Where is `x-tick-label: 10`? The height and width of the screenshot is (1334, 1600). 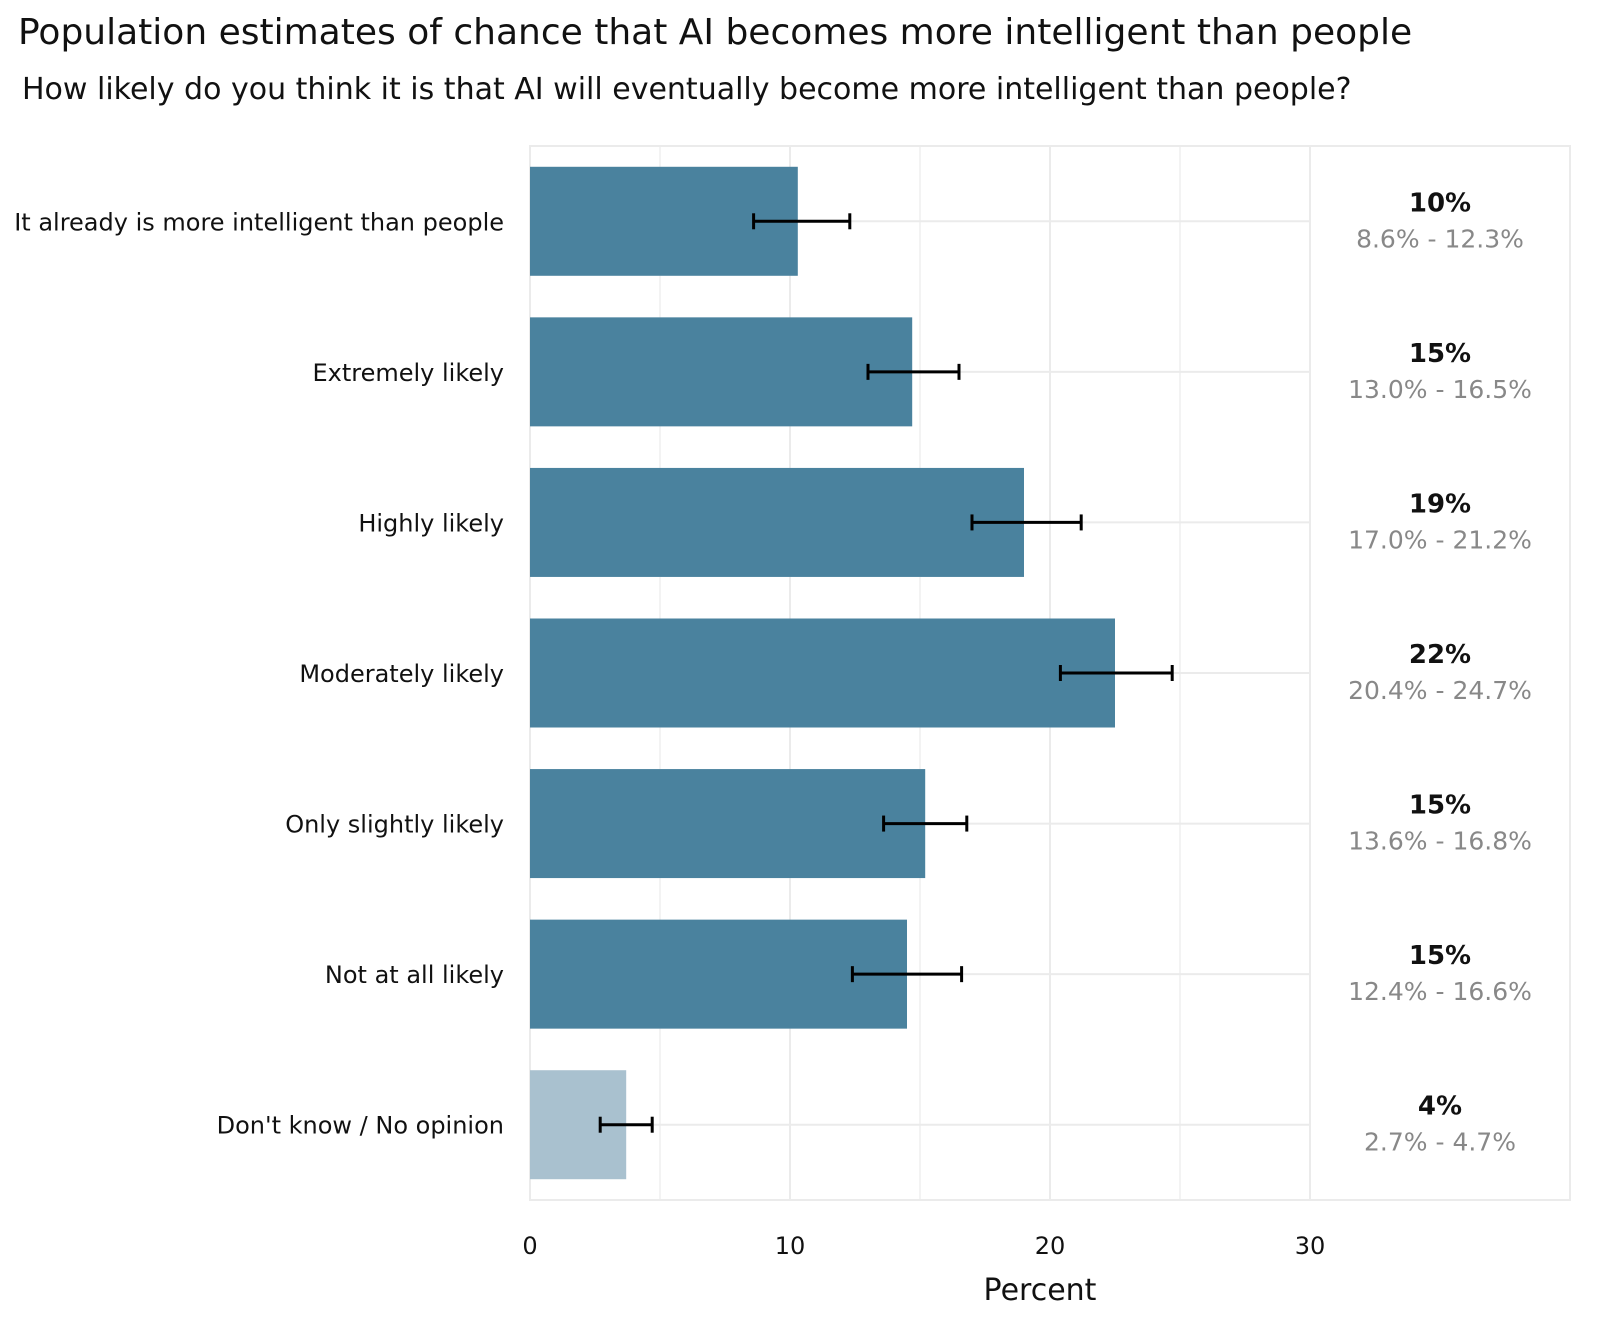 x-tick-label: 10 is located at coordinates (790, 1246).